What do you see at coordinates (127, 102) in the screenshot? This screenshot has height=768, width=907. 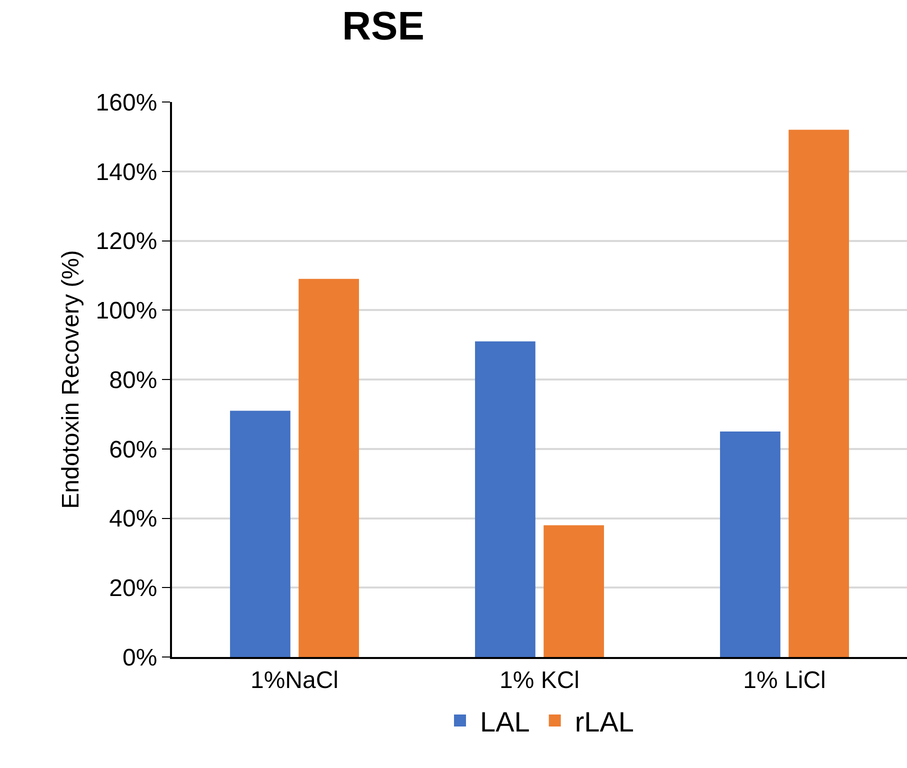 I see `y-tick-label: 160%` at bounding box center [127, 102].